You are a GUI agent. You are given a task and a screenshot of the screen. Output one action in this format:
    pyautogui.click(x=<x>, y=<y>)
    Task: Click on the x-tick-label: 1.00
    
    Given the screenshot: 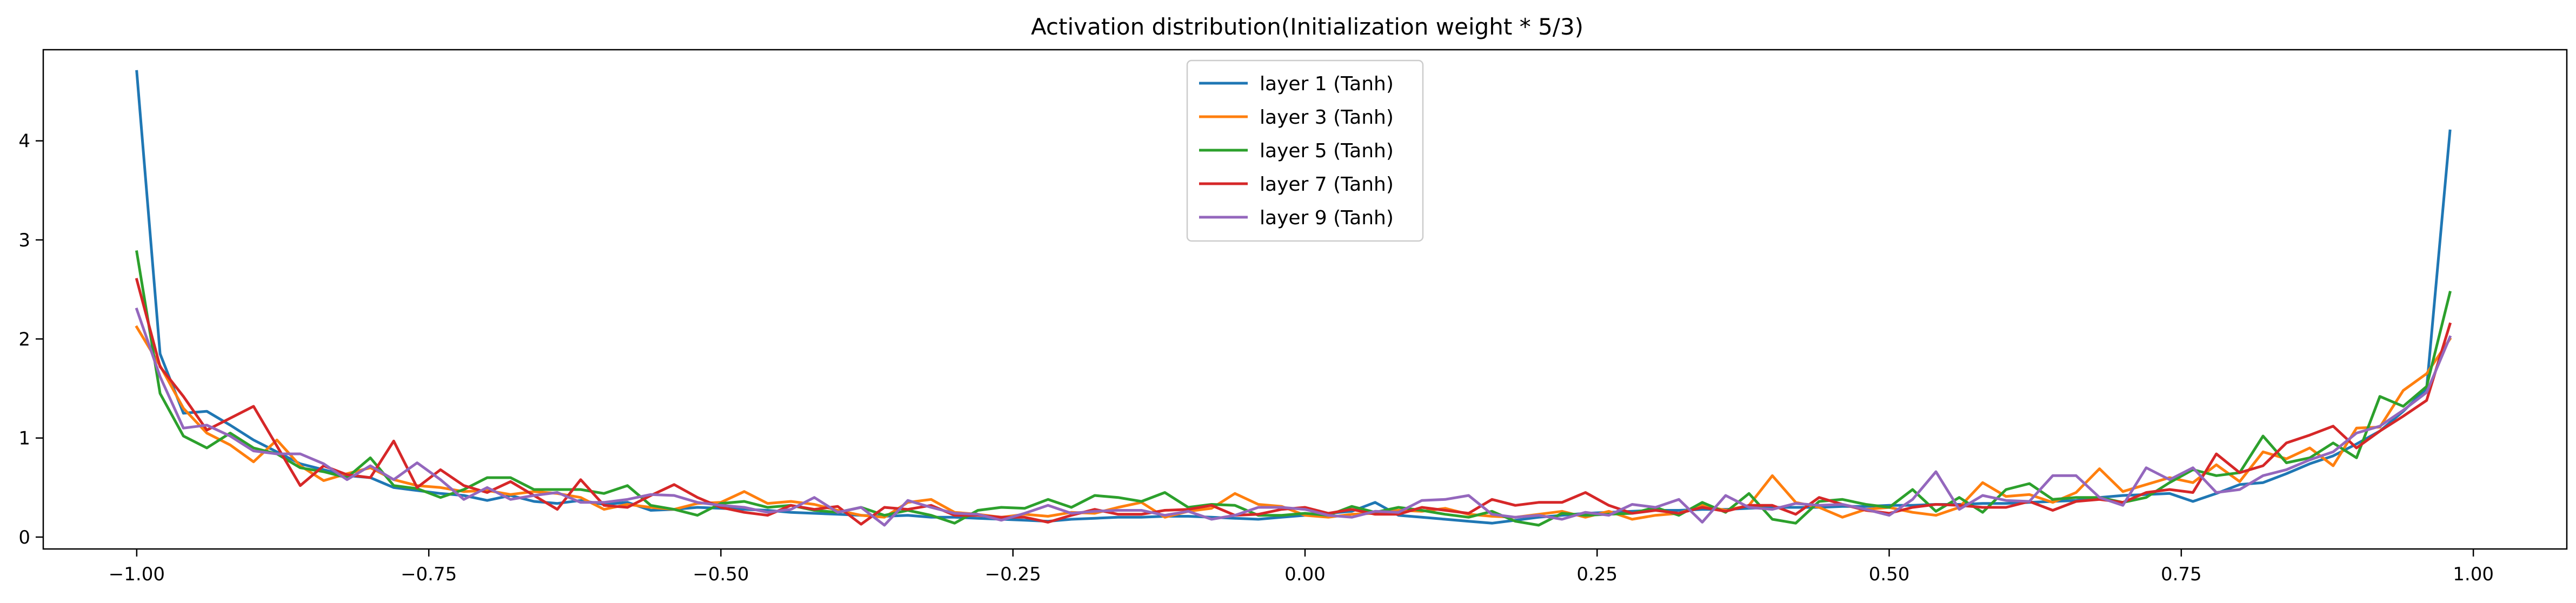 What is the action you would take?
    pyautogui.click(x=2473, y=574)
    